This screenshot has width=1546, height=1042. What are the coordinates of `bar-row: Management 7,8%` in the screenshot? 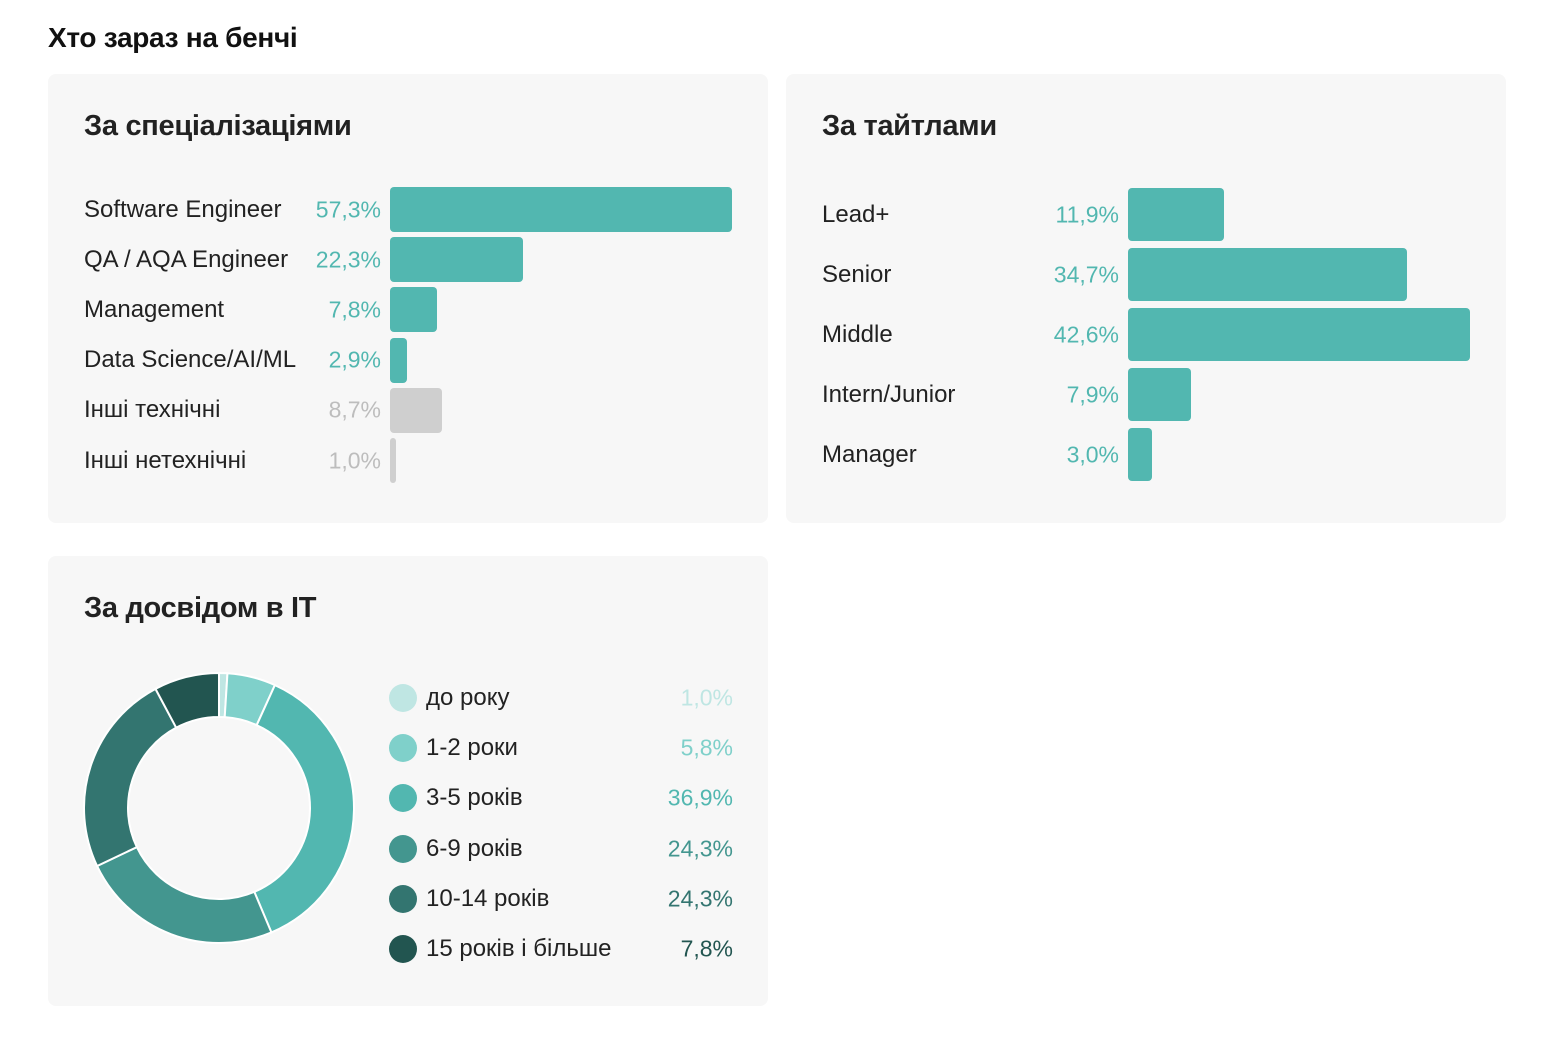 It's located at (408, 310).